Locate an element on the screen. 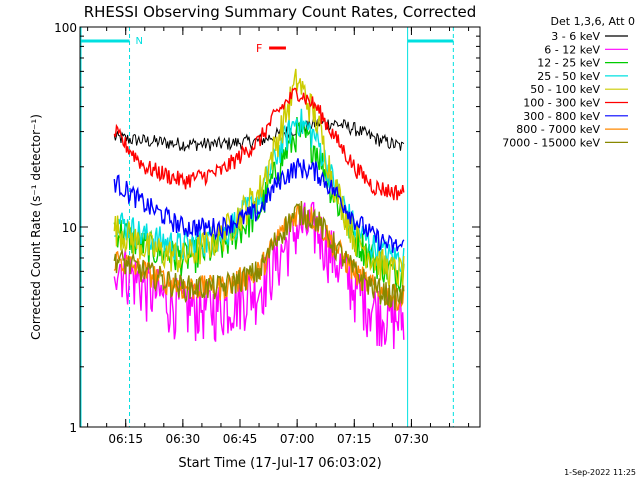 The image size is (640, 480). night-label: N is located at coordinates (139, 41).